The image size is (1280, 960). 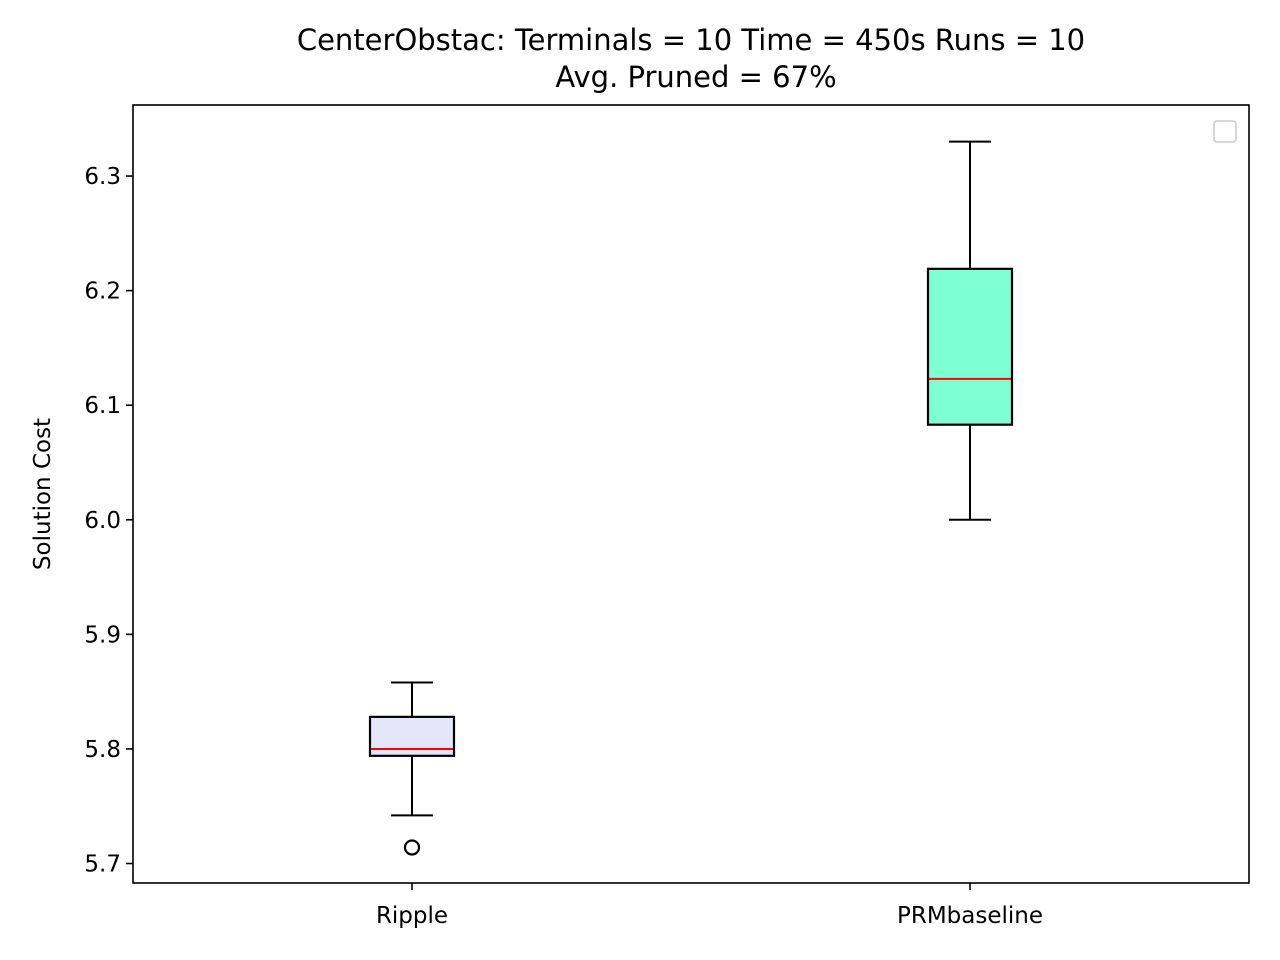 I want to click on y-tick-label: 6.2, so click(x=102, y=292).